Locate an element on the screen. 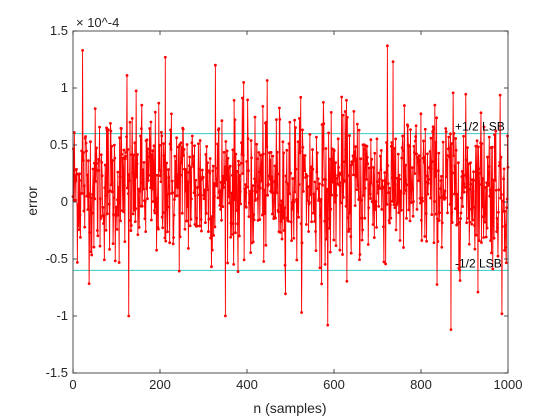  y-tick-label: 0 is located at coordinates (64, 201).